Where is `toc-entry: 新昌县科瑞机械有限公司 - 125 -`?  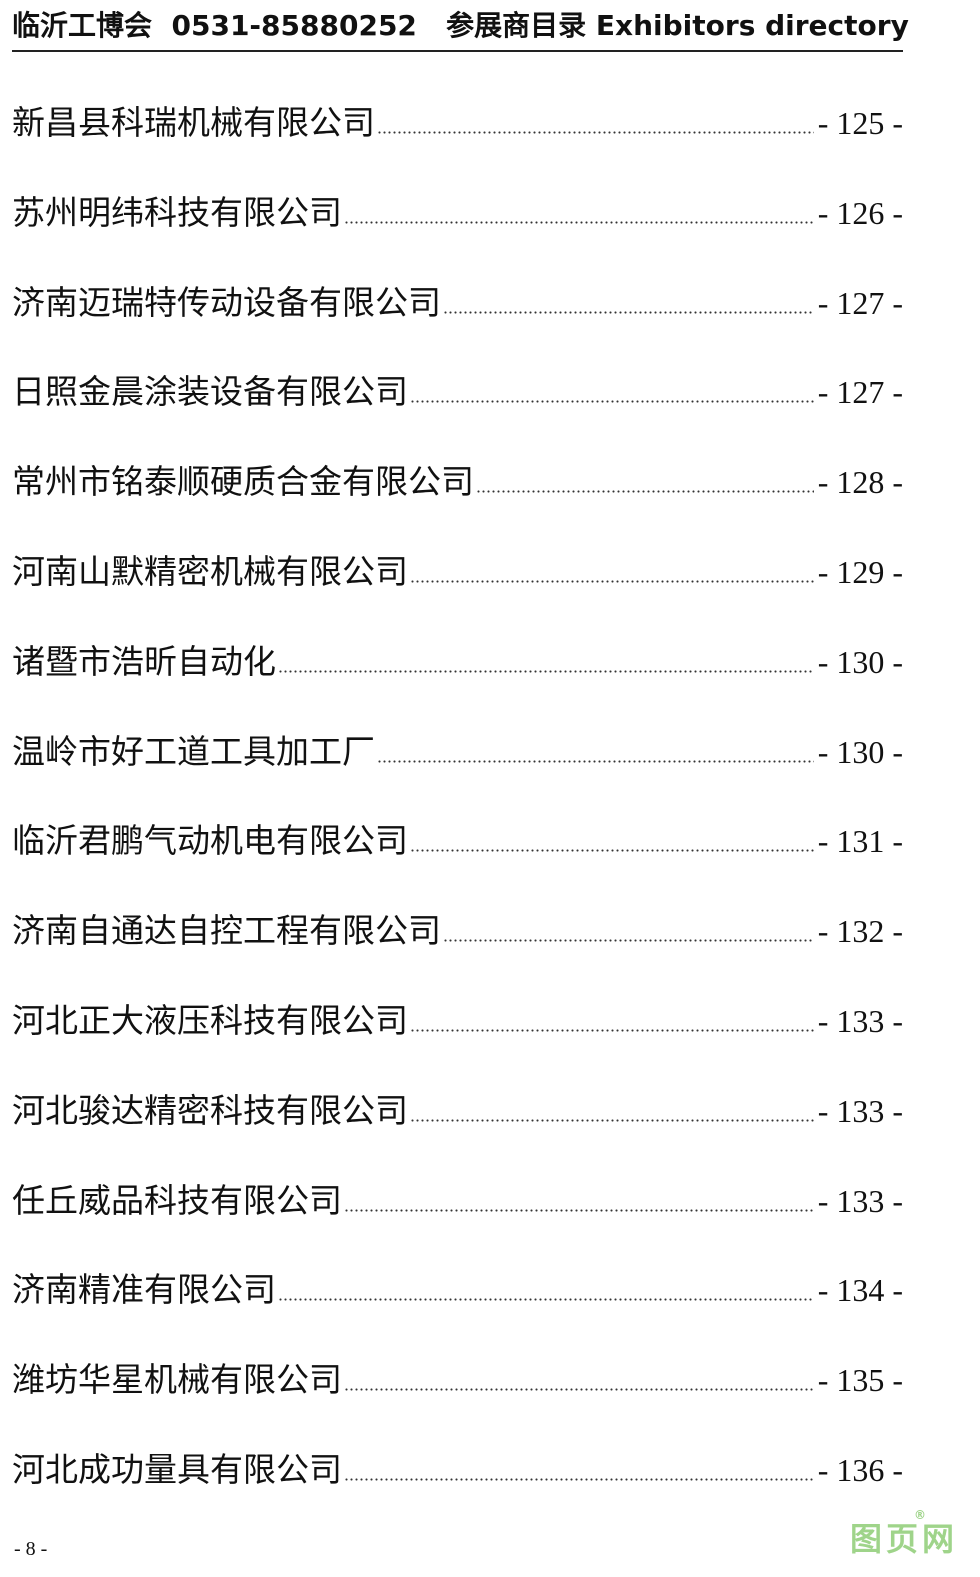
toc-entry: 新昌县科瑞机械有限公司 - 125 - is located at coordinates (457, 141).